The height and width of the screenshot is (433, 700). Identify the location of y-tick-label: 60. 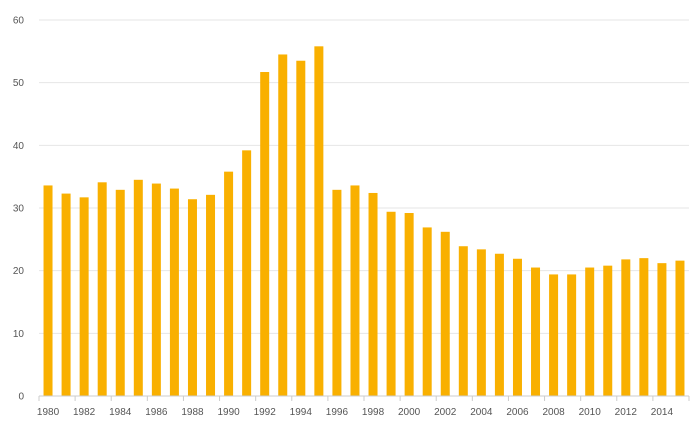
(19, 21).